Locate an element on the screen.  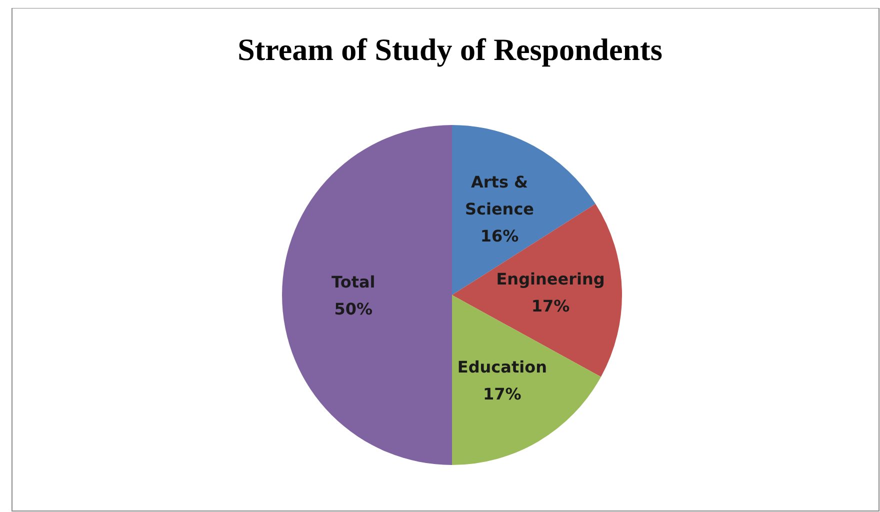
slice-label: Engineering is located at coordinates (550, 278).